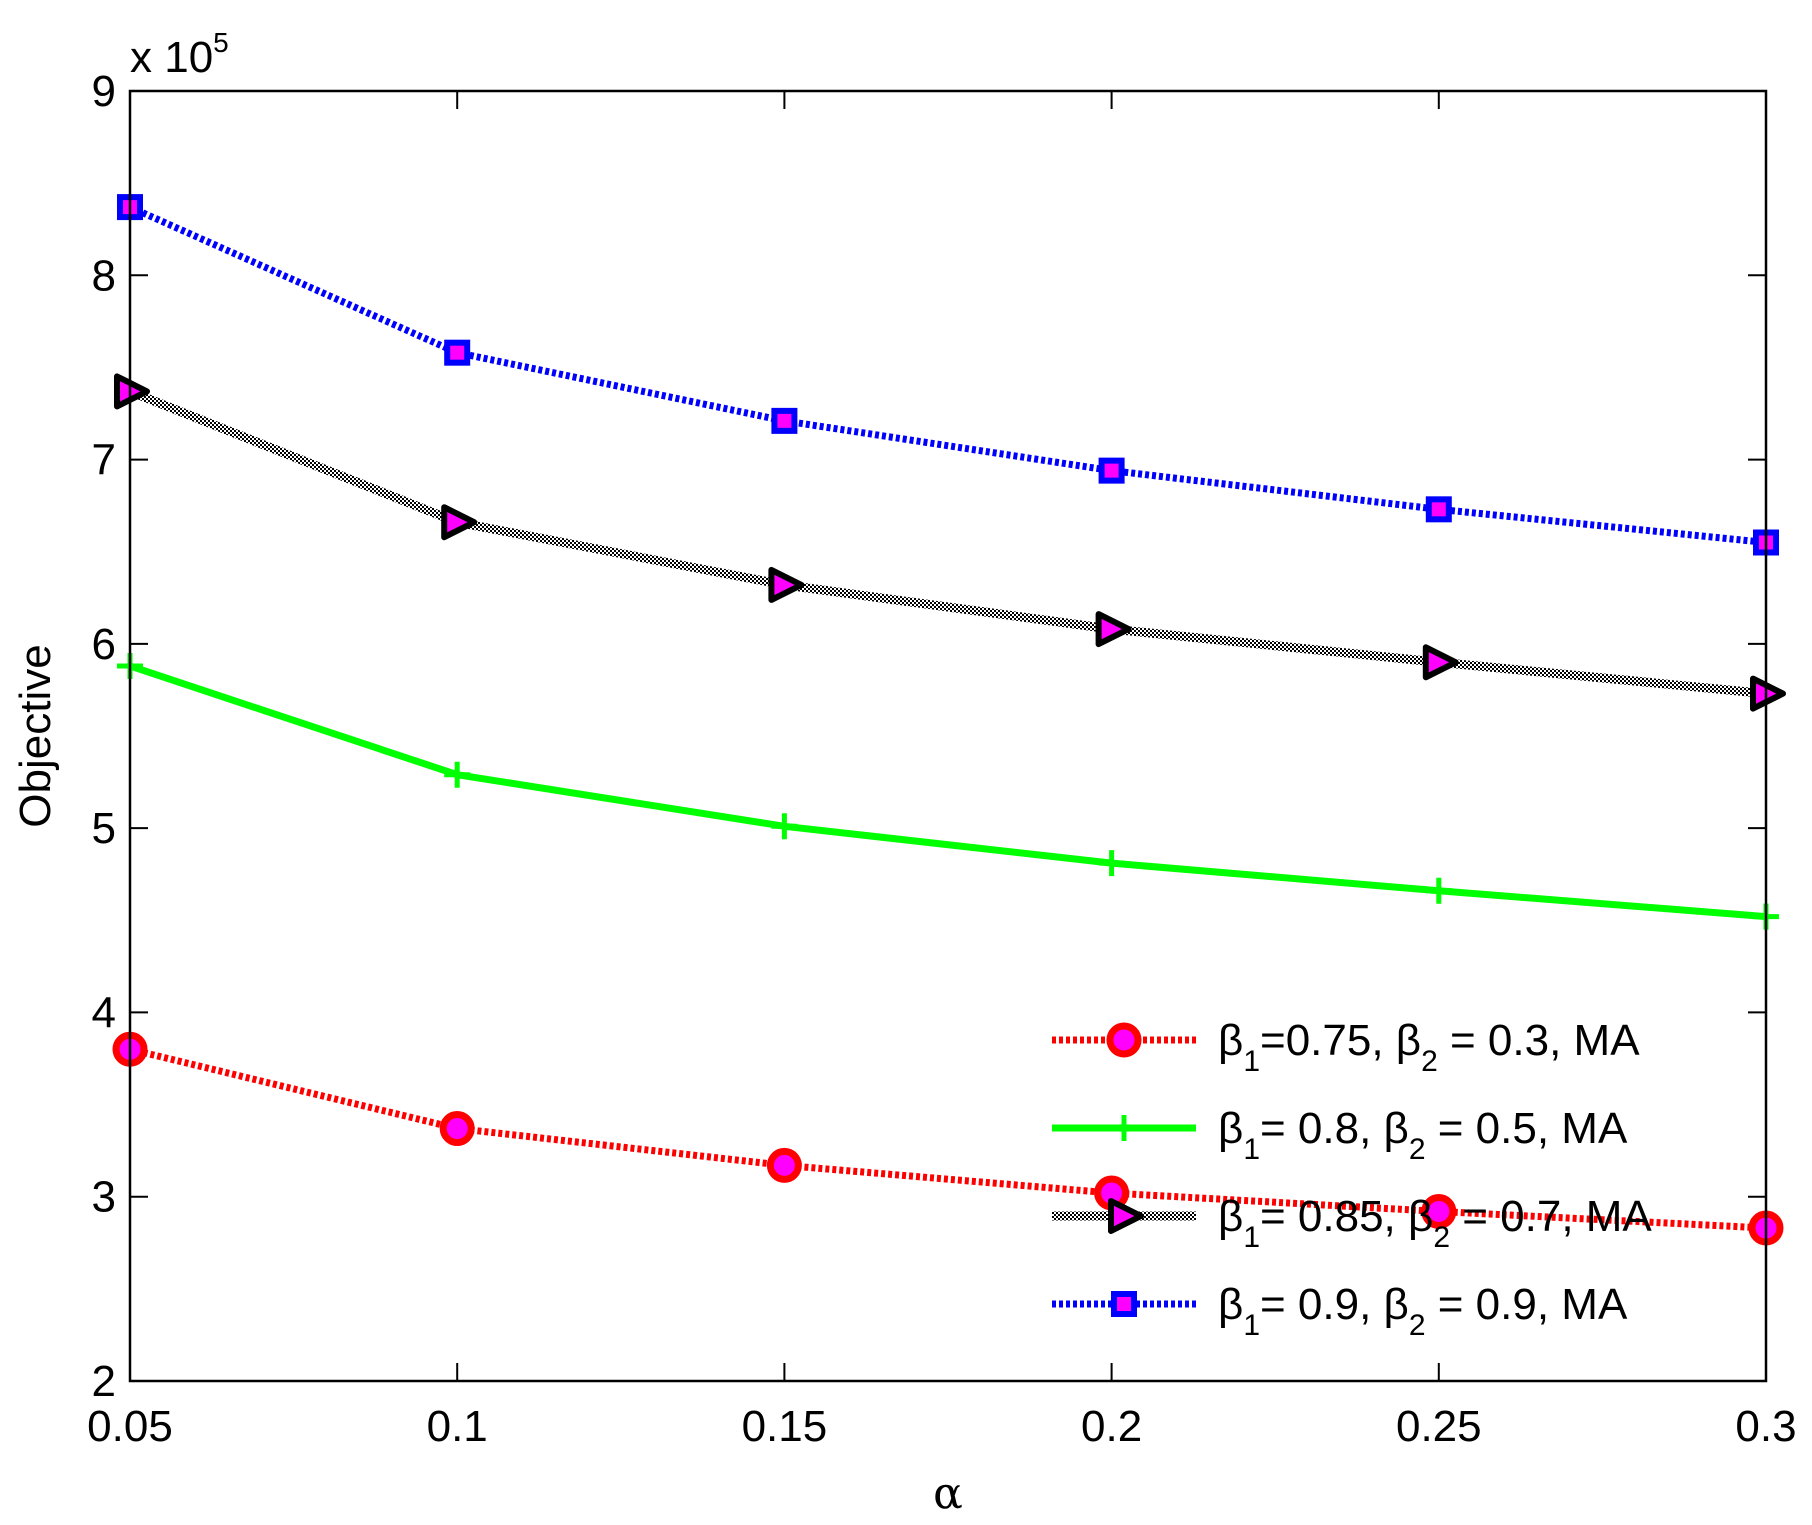  I want to click on x-tick-label: 0.3, so click(1765, 1426).